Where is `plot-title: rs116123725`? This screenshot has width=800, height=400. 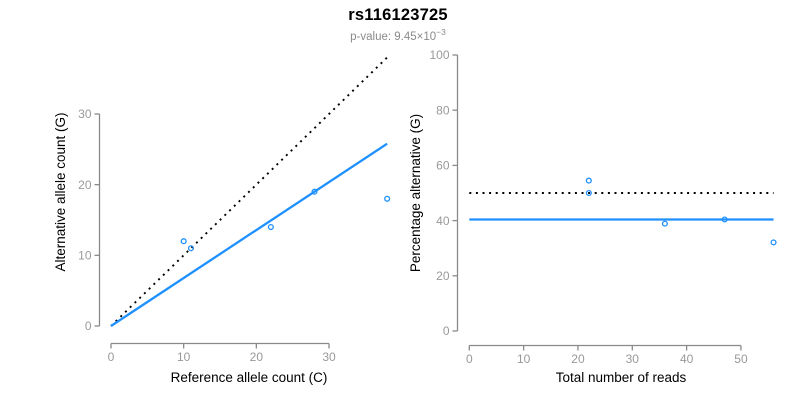
plot-title: rs116123725 is located at coordinates (398, 15).